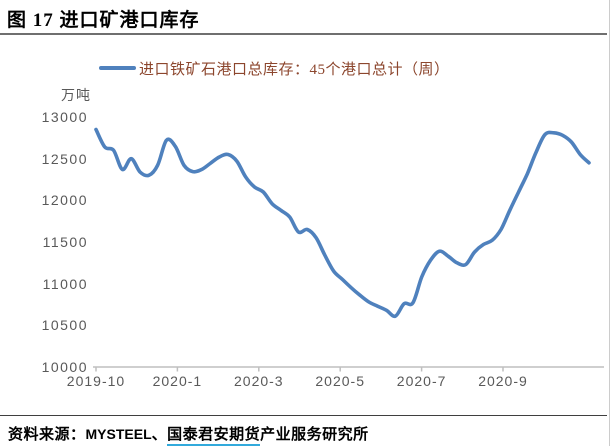  I want to click on x-tick-label: 2020-3, so click(259, 381).